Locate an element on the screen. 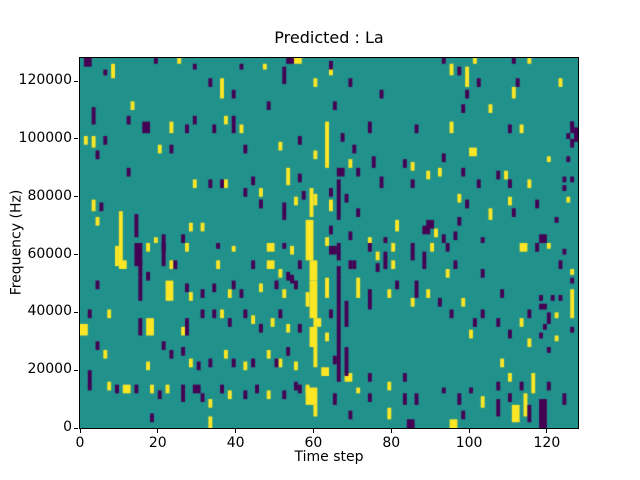 This screenshot has width=640, height=480. x-tick-label: 80 is located at coordinates (391, 443).